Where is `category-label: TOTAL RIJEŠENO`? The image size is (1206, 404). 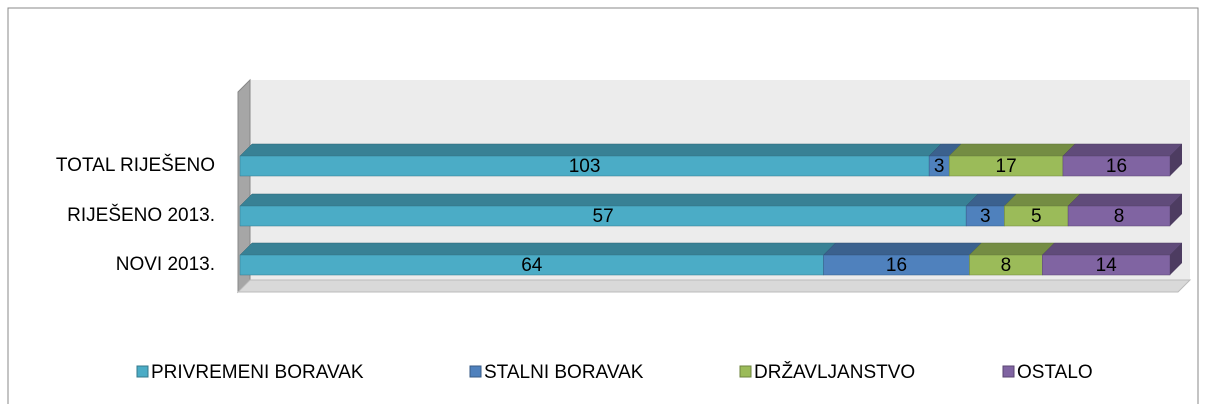 category-label: TOTAL RIJEŠENO is located at coordinates (135, 165).